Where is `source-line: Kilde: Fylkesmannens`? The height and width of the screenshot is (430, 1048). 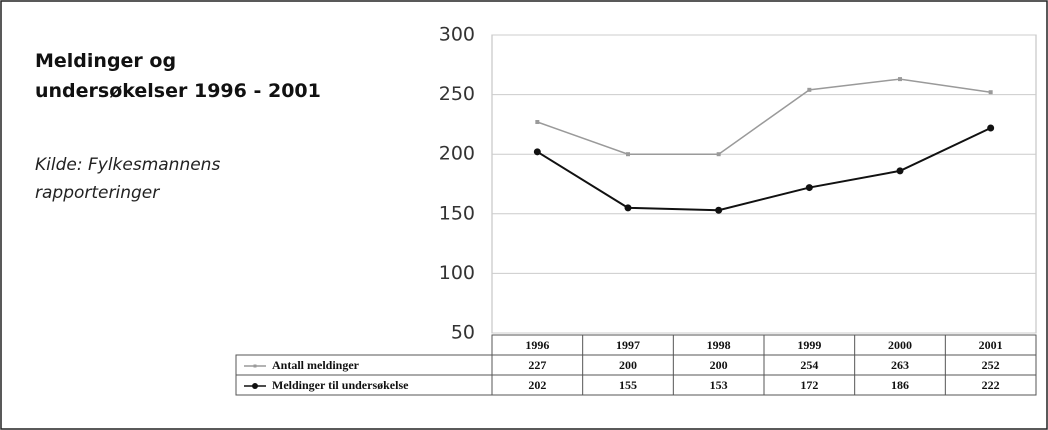
source-line: Kilde: Fylkesmannens is located at coordinates (127, 165).